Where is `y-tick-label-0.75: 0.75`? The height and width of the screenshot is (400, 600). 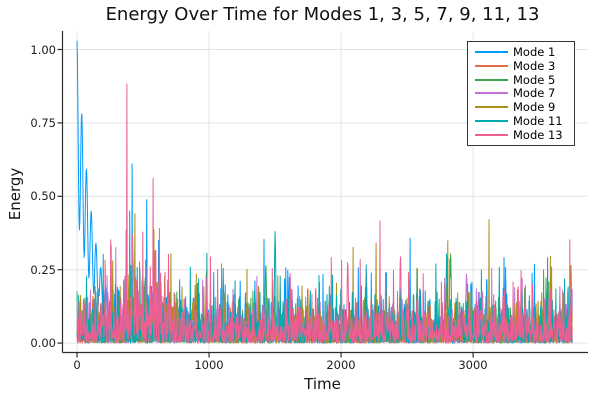 y-tick-label-0.75: 0.75 is located at coordinates (43, 123).